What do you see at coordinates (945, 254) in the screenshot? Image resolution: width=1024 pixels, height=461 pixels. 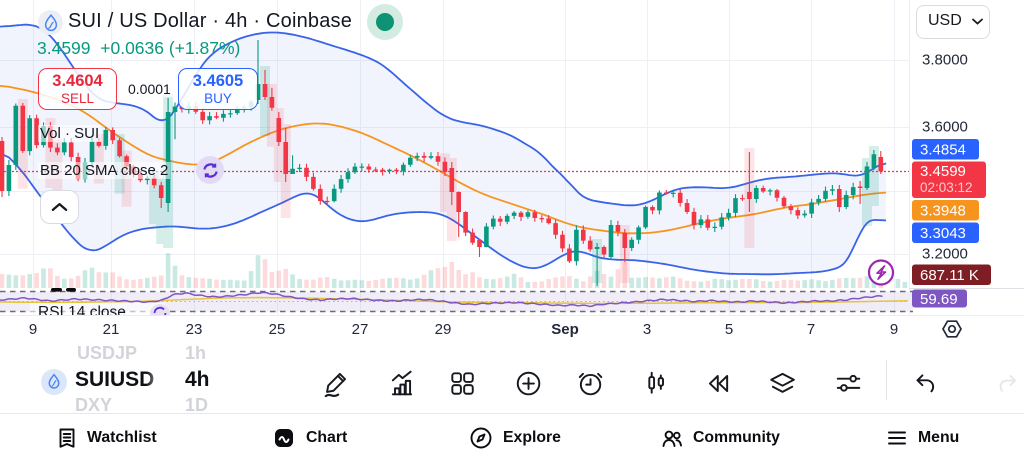 I see `svg-text: 3.2000` at bounding box center [945, 254].